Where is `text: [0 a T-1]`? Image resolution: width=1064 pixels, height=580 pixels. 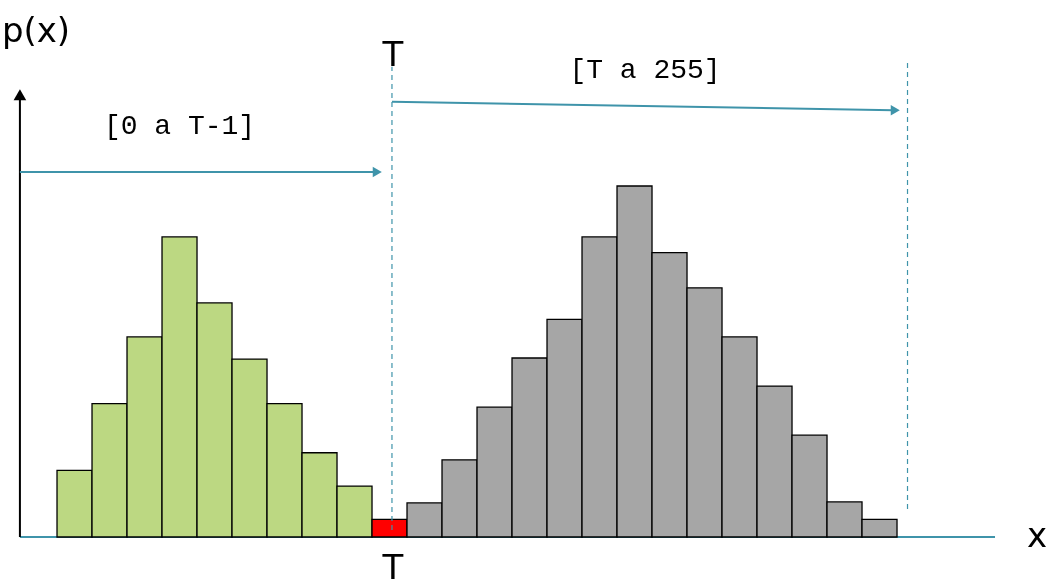
text: [0 a T-1] is located at coordinates (179, 127).